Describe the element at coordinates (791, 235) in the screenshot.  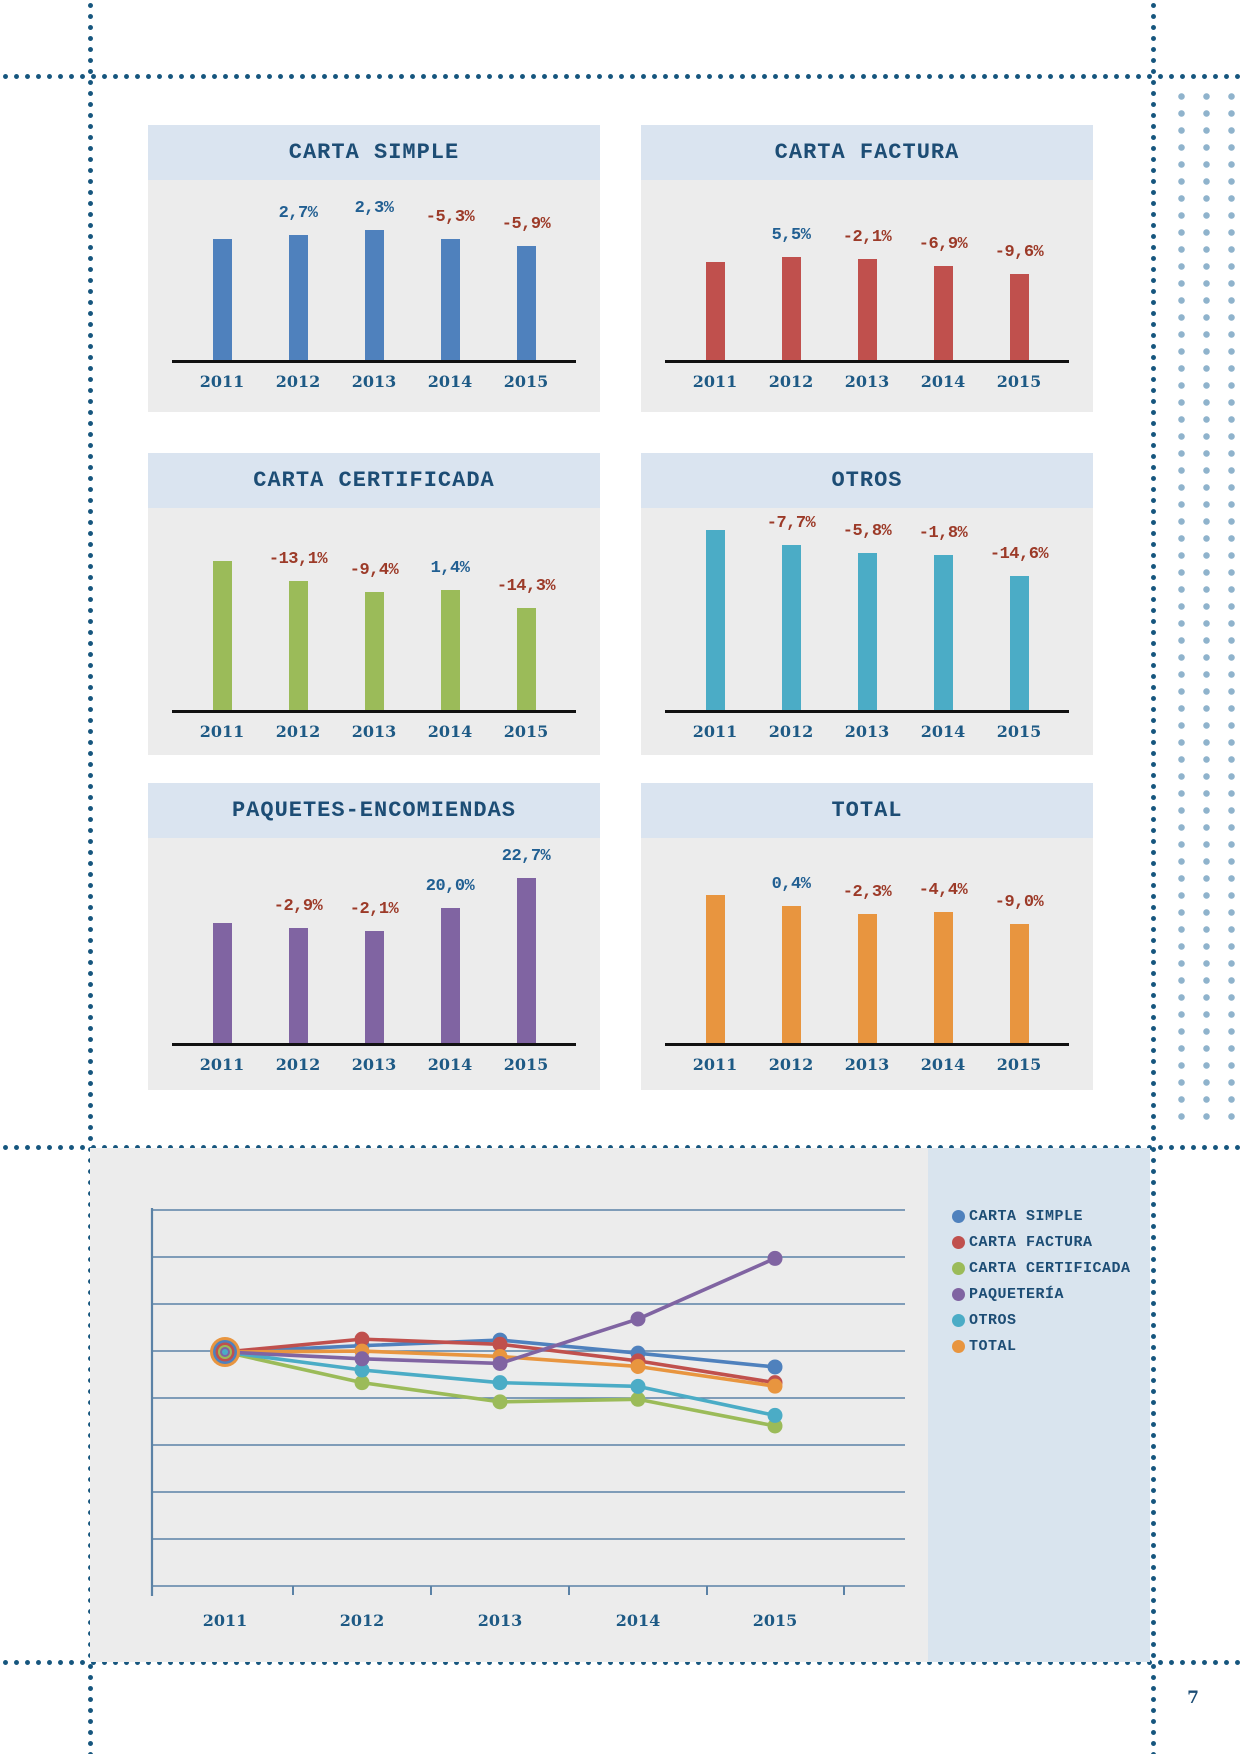
I see `growth-label-2012: 5,5%` at that location.